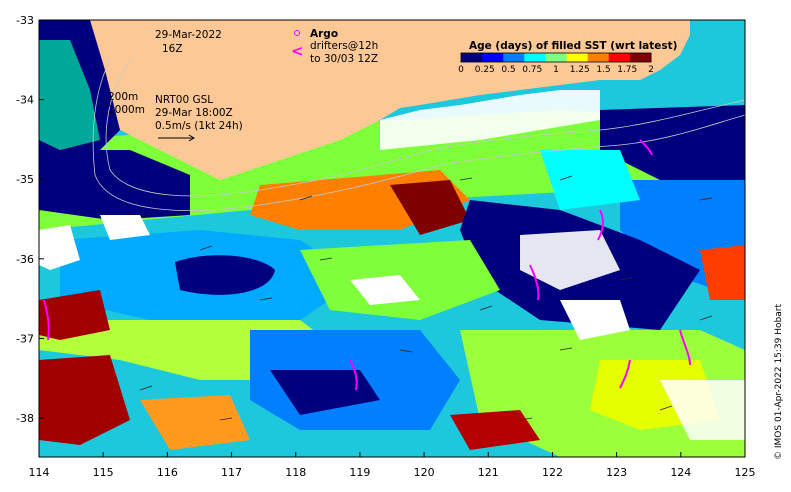 This screenshot has height=492, width=791. I want to click on argo-marker-icon, so click(297, 33).